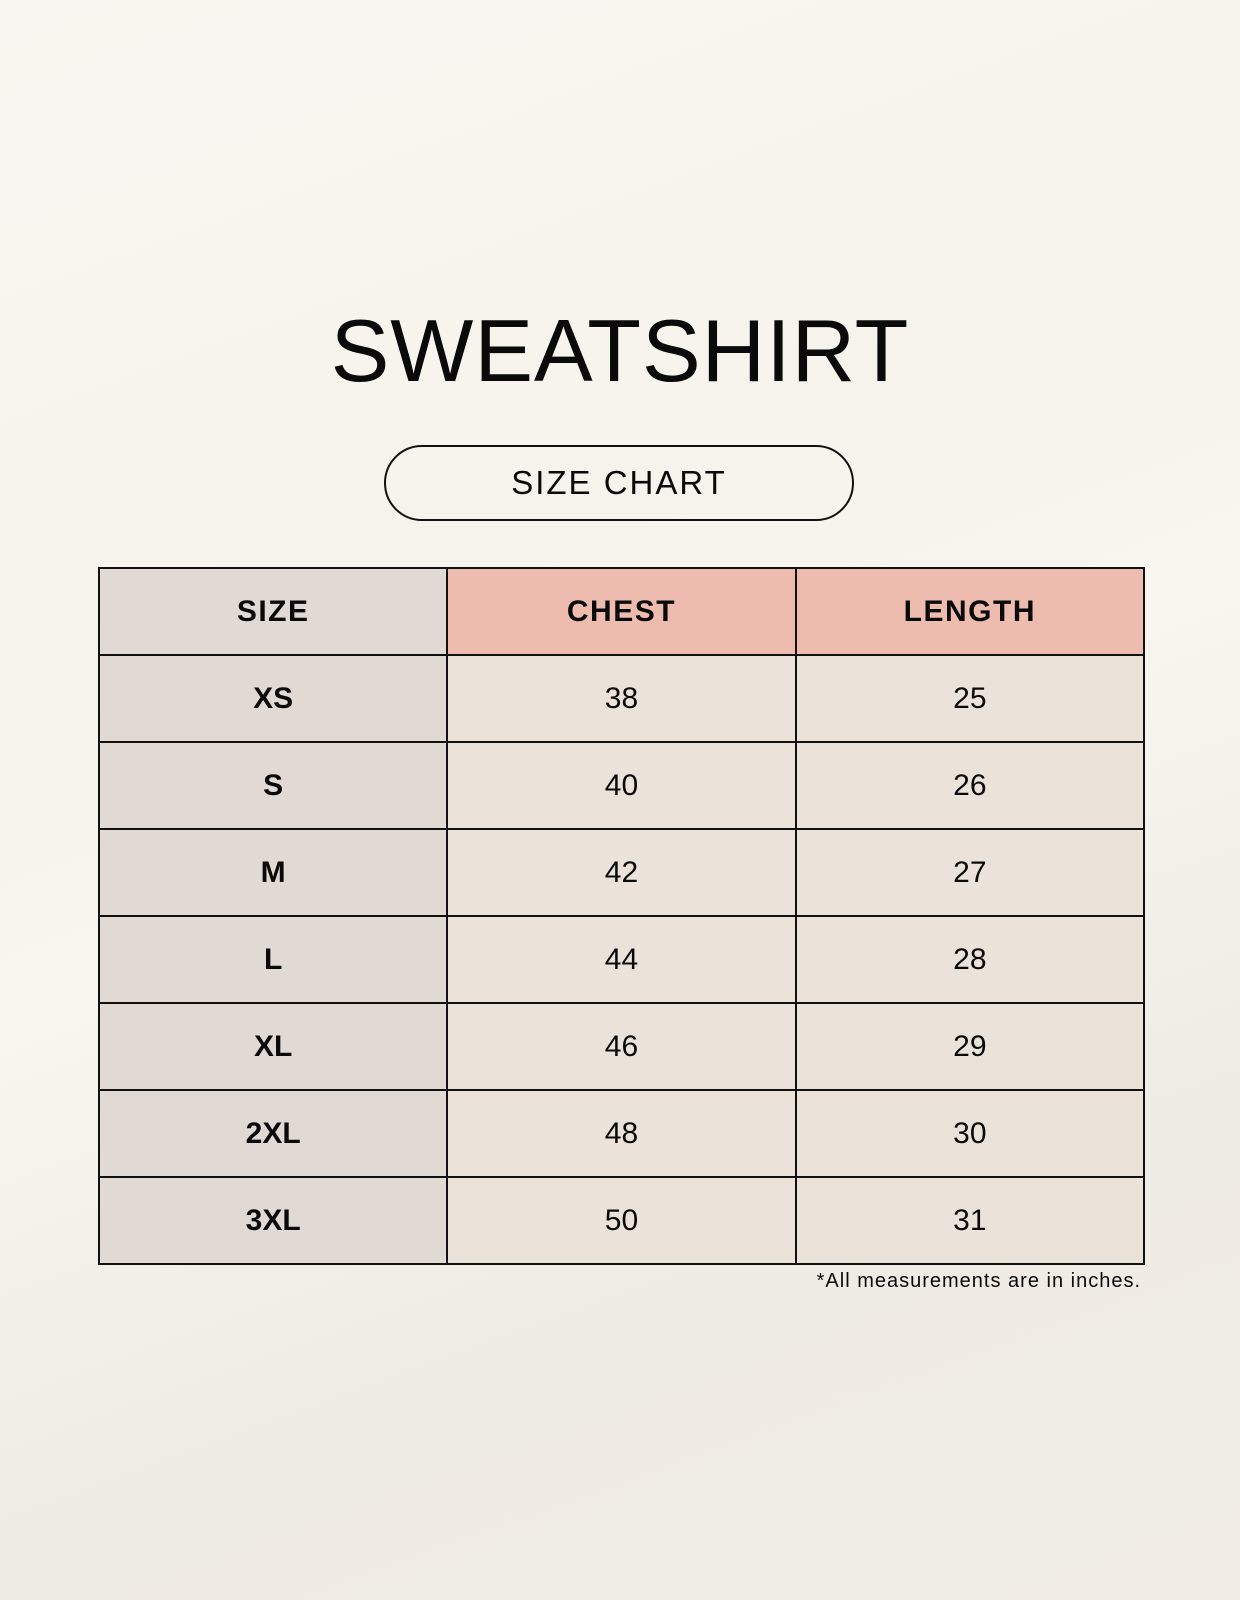 Image resolution: width=1240 pixels, height=1600 pixels. What do you see at coordinates (970, 1133) in the screenshot?
I see `length-cell: 30` at bounding box center [970, 1133].